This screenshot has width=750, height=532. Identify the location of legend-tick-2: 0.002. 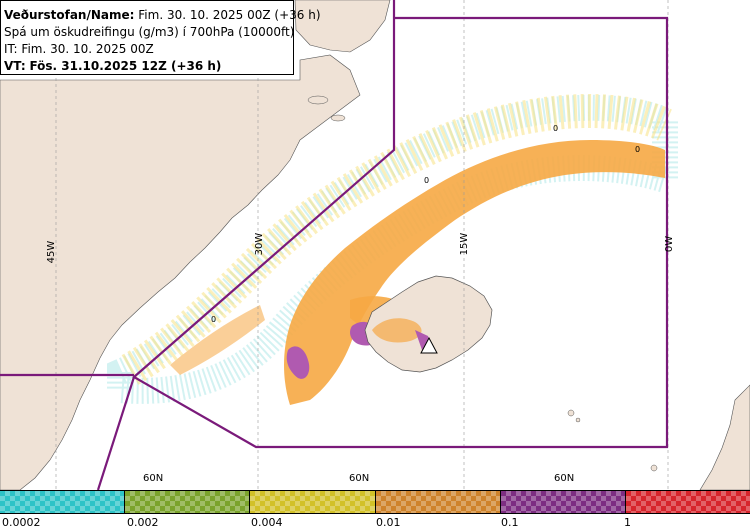
(143, 522).